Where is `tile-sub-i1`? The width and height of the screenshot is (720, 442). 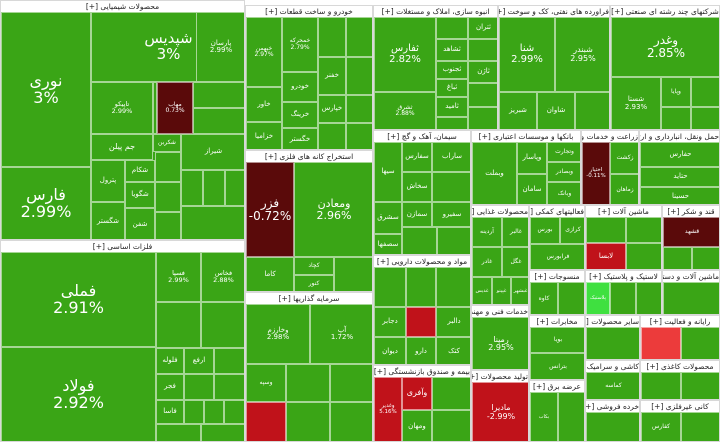 tile-sub-i1 is located at coordinates (308, 383).